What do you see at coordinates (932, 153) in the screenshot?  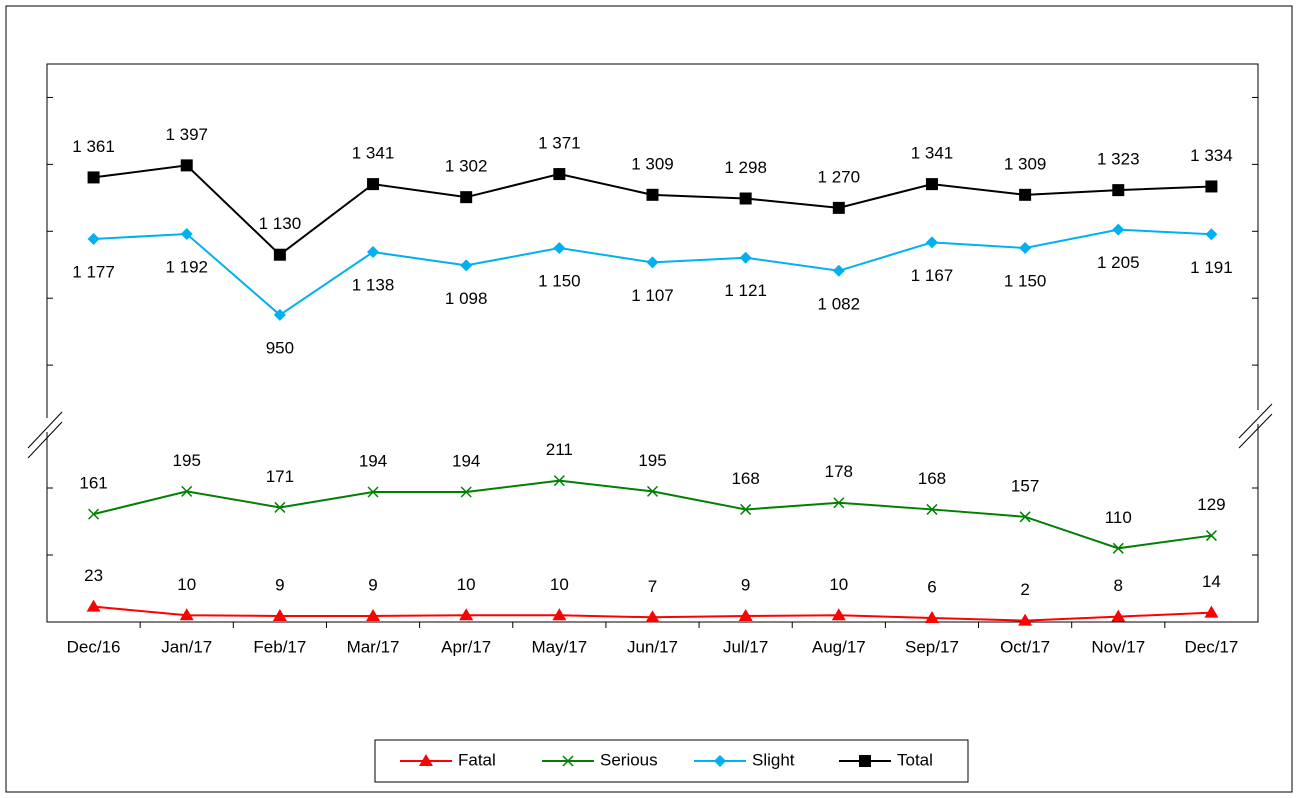 I see `data-label: 1 341` at bounding box center [932, 153].